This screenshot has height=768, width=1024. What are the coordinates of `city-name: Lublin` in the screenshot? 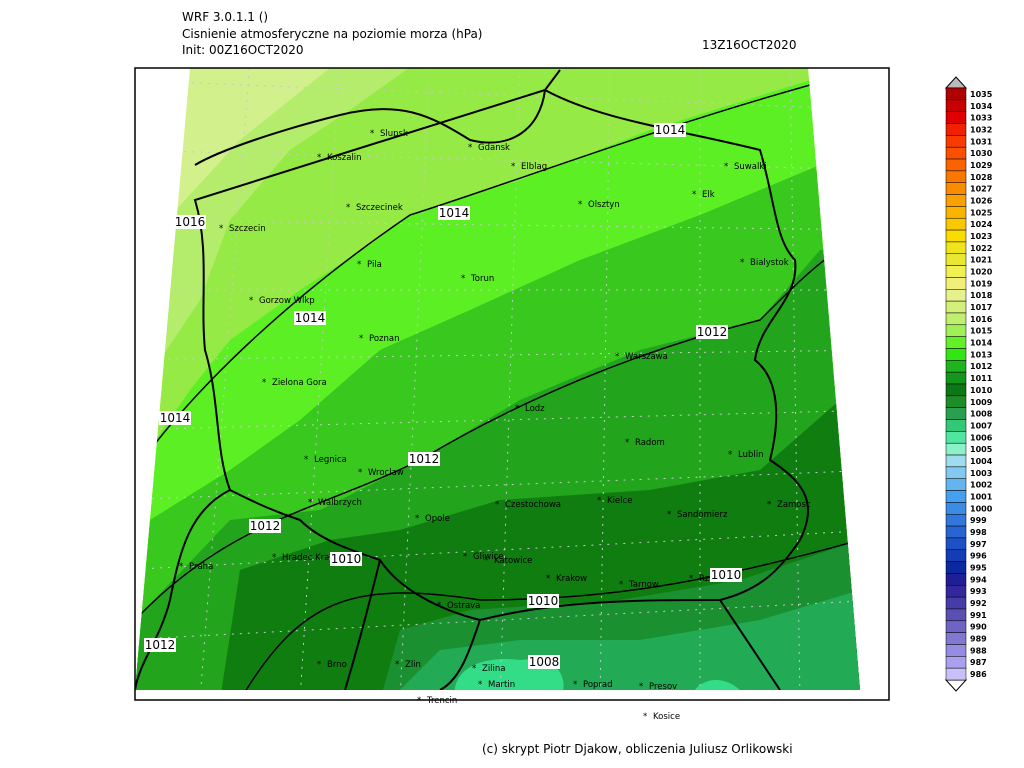 It's located at (750, 455).